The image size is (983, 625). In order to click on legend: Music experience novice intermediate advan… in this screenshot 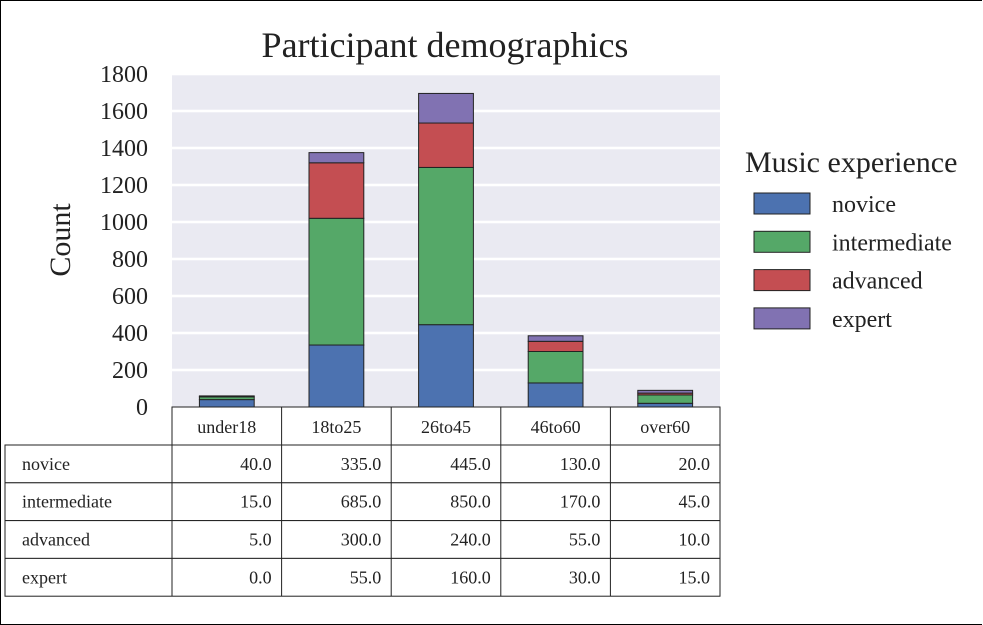, I will do `click(851, 239)`.